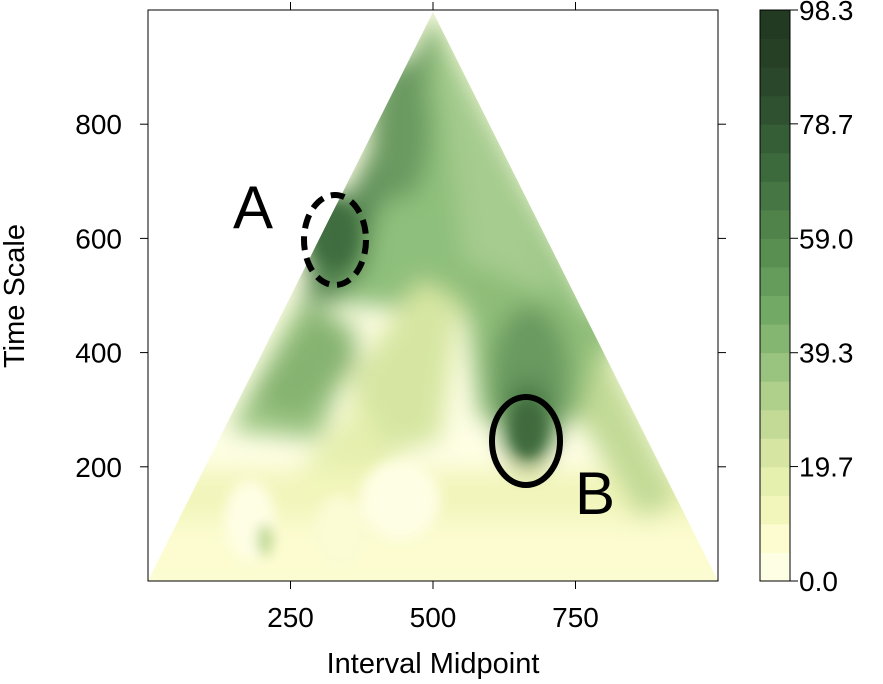 The width and height of the screenshot is (883, 684). I want to click on x-axis-title: Interval Midpoint, so click(433, 664).